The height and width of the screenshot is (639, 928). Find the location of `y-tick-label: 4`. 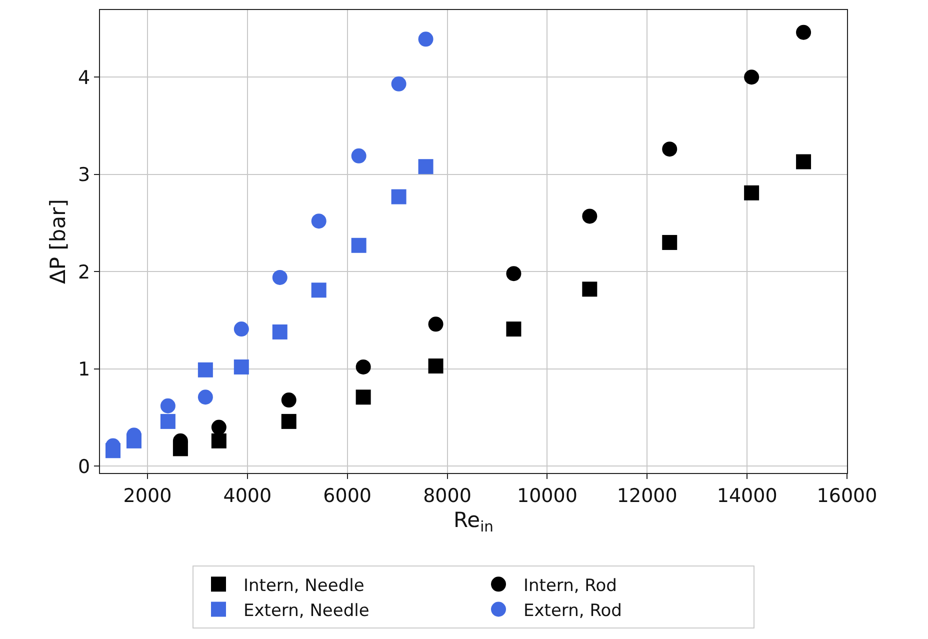

y-tick-label: 4 is located at coordinates (84, 77).